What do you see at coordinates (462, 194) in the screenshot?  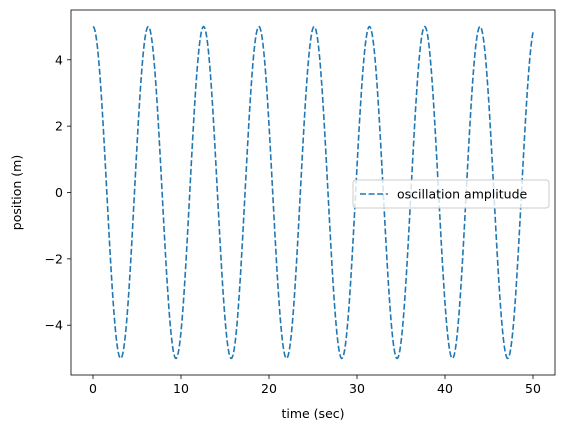 I see `legend-entry-label: oscillation amplitude` at bounding box center [462, 194].